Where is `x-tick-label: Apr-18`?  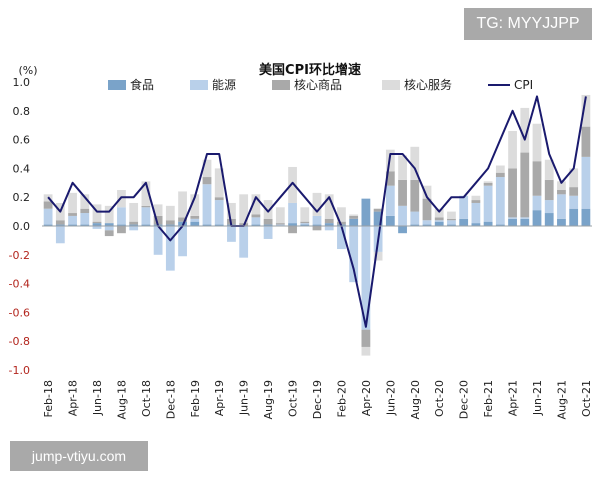
x-tick-label: Apr-18 is located at coordinates (73, 398).